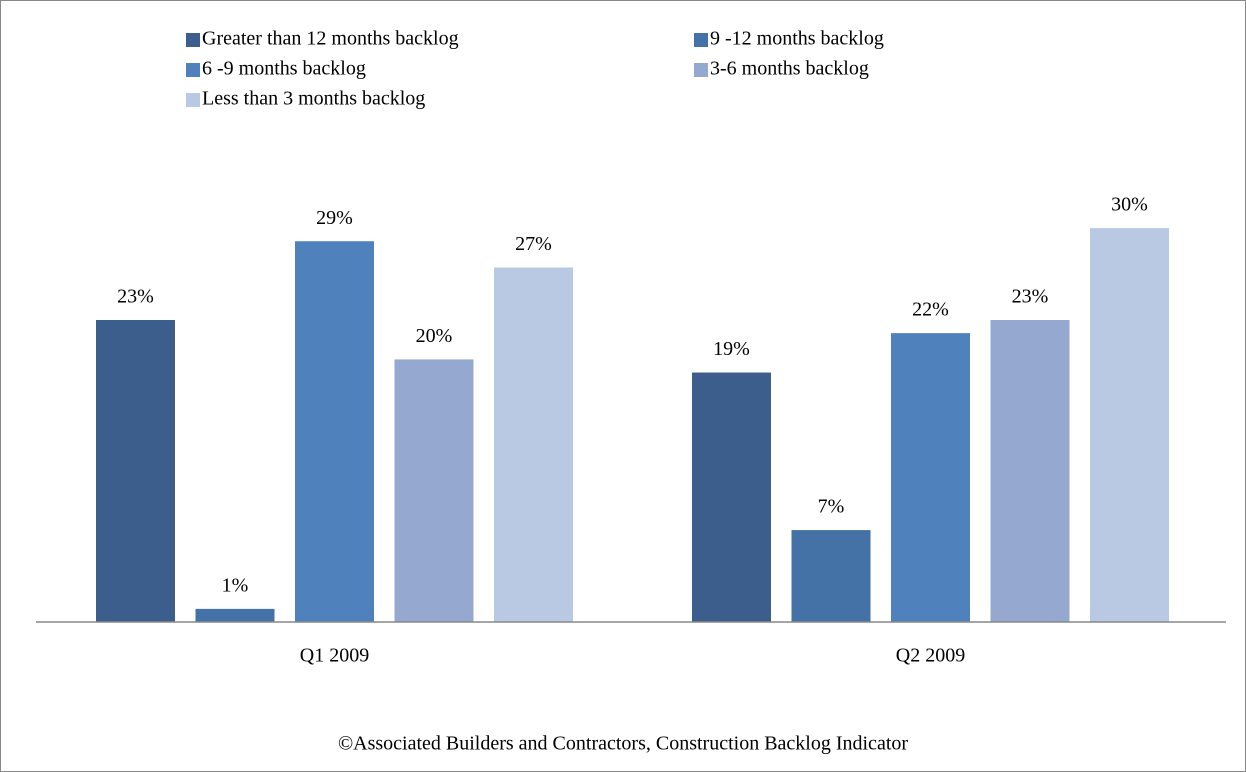  Describe the element at coordinates (330, 39) in the screenshot. I see `legend-label: Greater than 12 months backlog` at that location.